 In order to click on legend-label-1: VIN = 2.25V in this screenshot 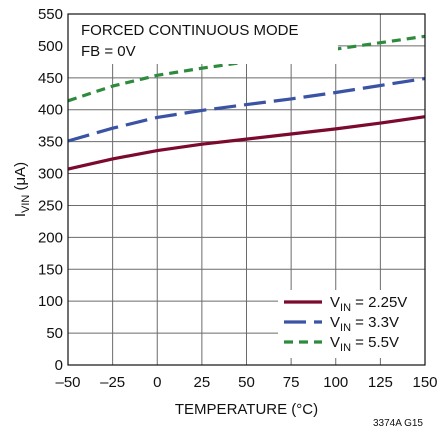, I will do `click(368, 304)`.